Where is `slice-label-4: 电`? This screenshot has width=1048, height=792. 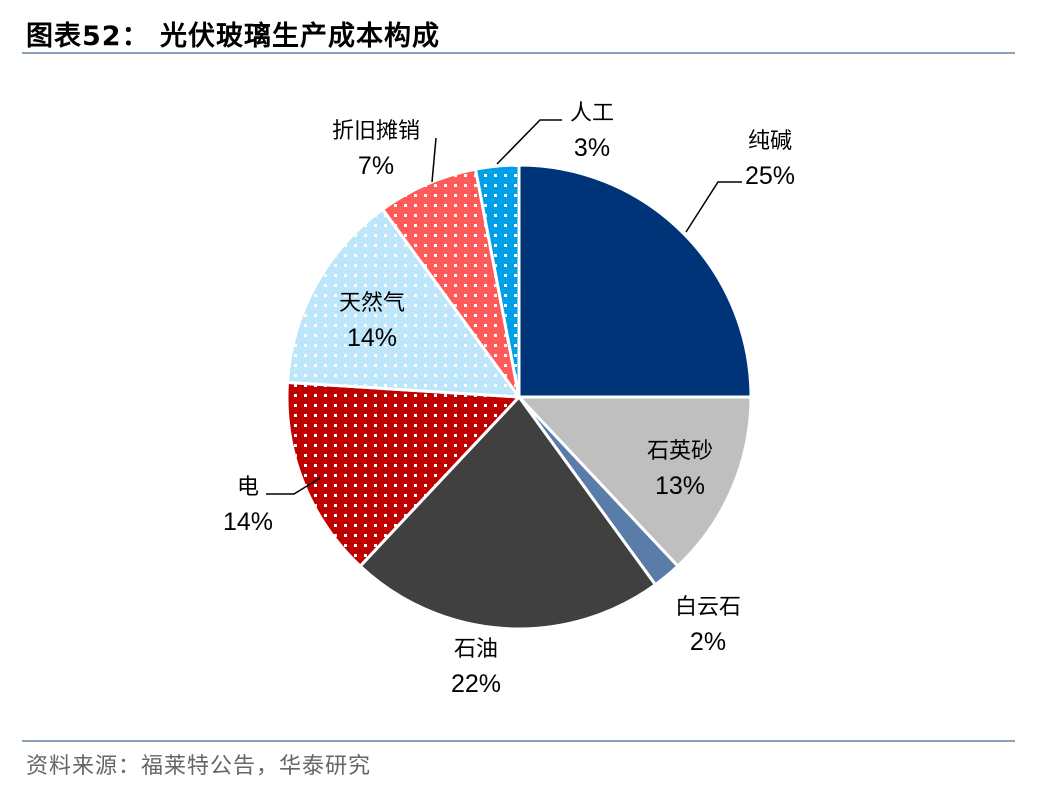 slice-label-4: 电 is located at coordinates (248, 487).